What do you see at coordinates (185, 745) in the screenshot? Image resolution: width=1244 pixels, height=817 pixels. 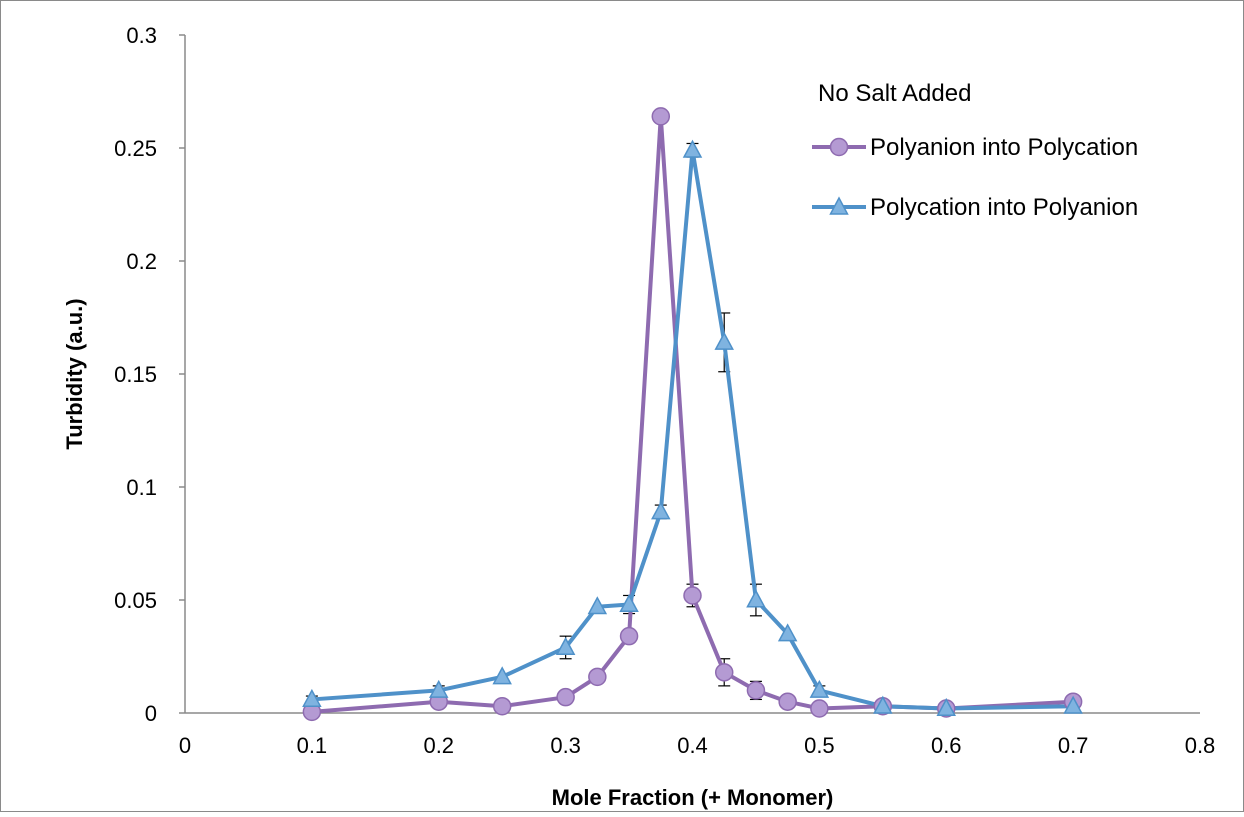 I see `x-tick-label: 0` at bounding box center [185, 745].